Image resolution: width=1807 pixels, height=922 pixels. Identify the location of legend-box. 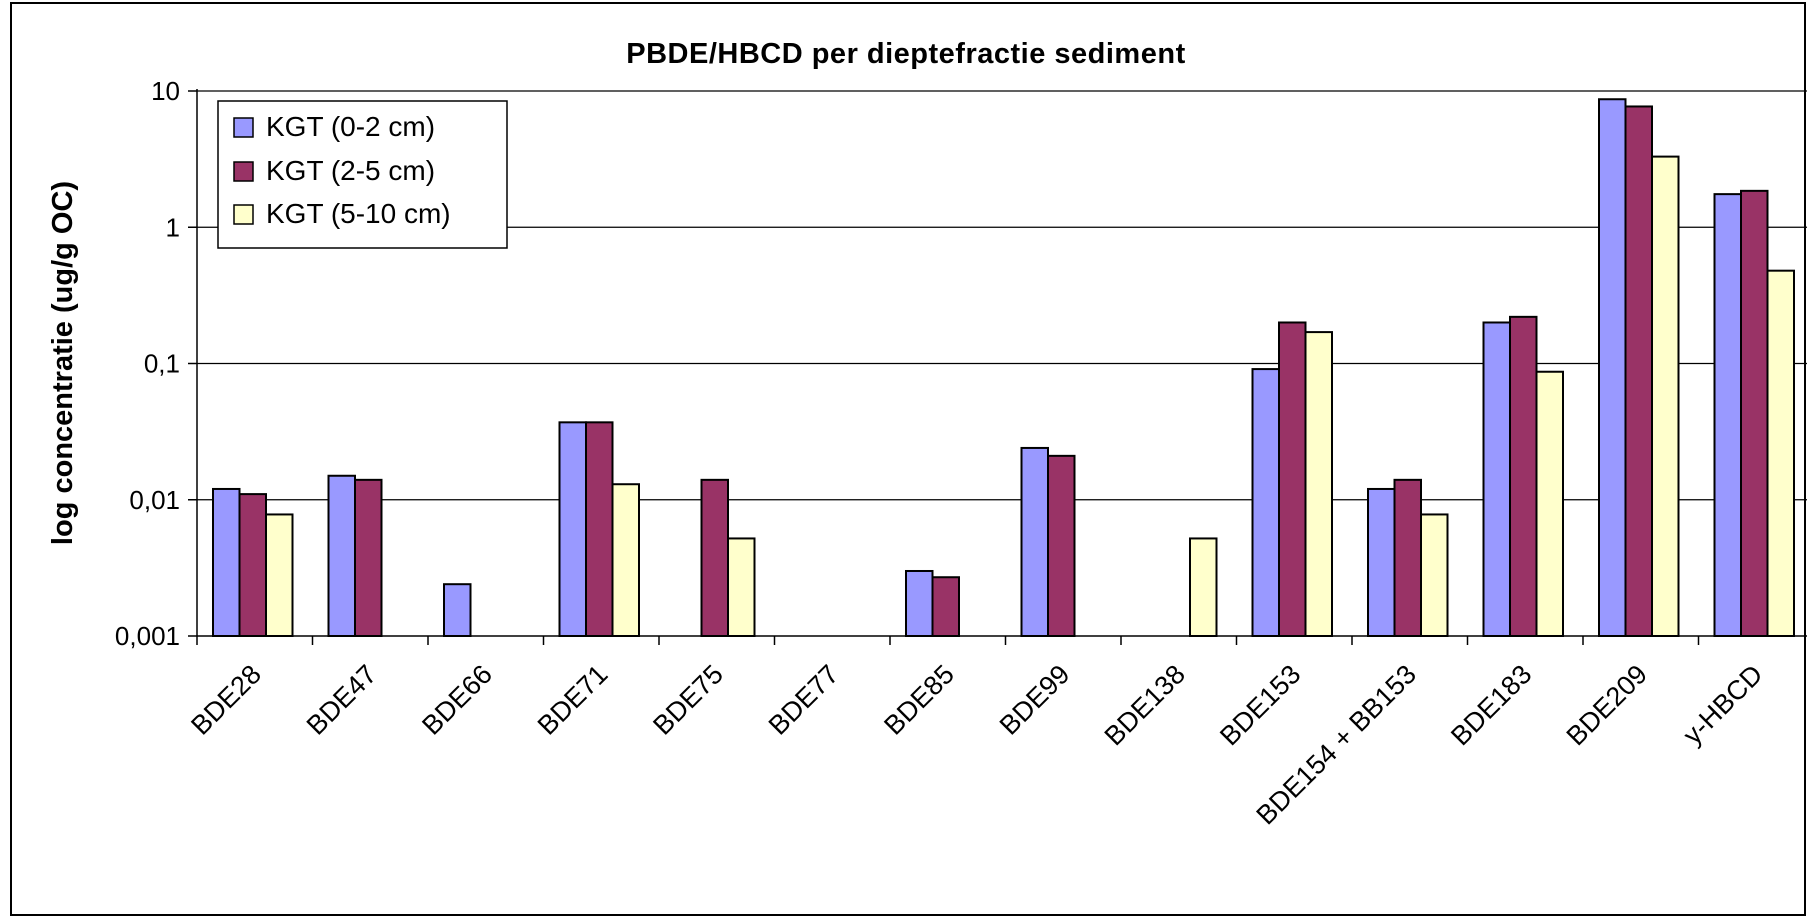
(362, 174).